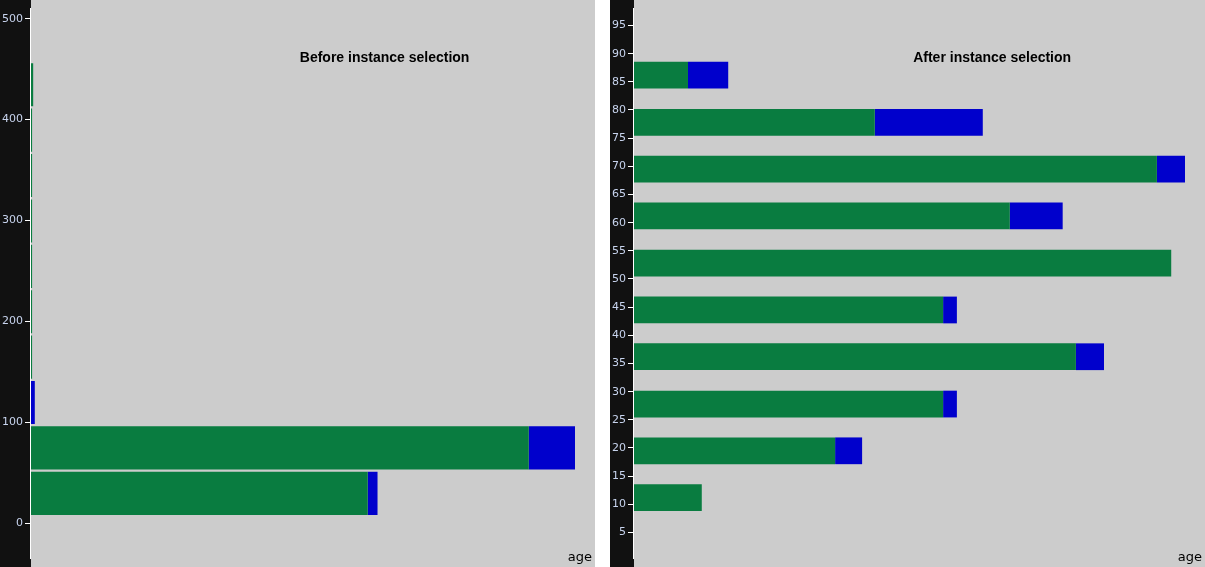  What do you see at coordinates (619, 250) in the screenshot?
I see `y-tick-label: 55` at bounding box center [619, 250].